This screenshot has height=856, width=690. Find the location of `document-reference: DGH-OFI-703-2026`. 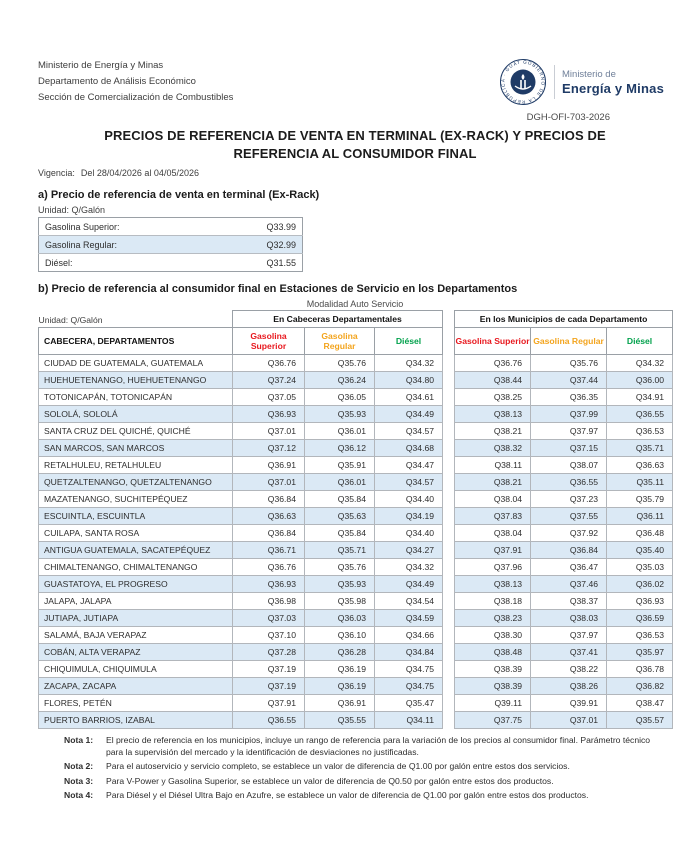

document-reference: DGH-OFI-703-2026 is located at coordinates (568, 117).